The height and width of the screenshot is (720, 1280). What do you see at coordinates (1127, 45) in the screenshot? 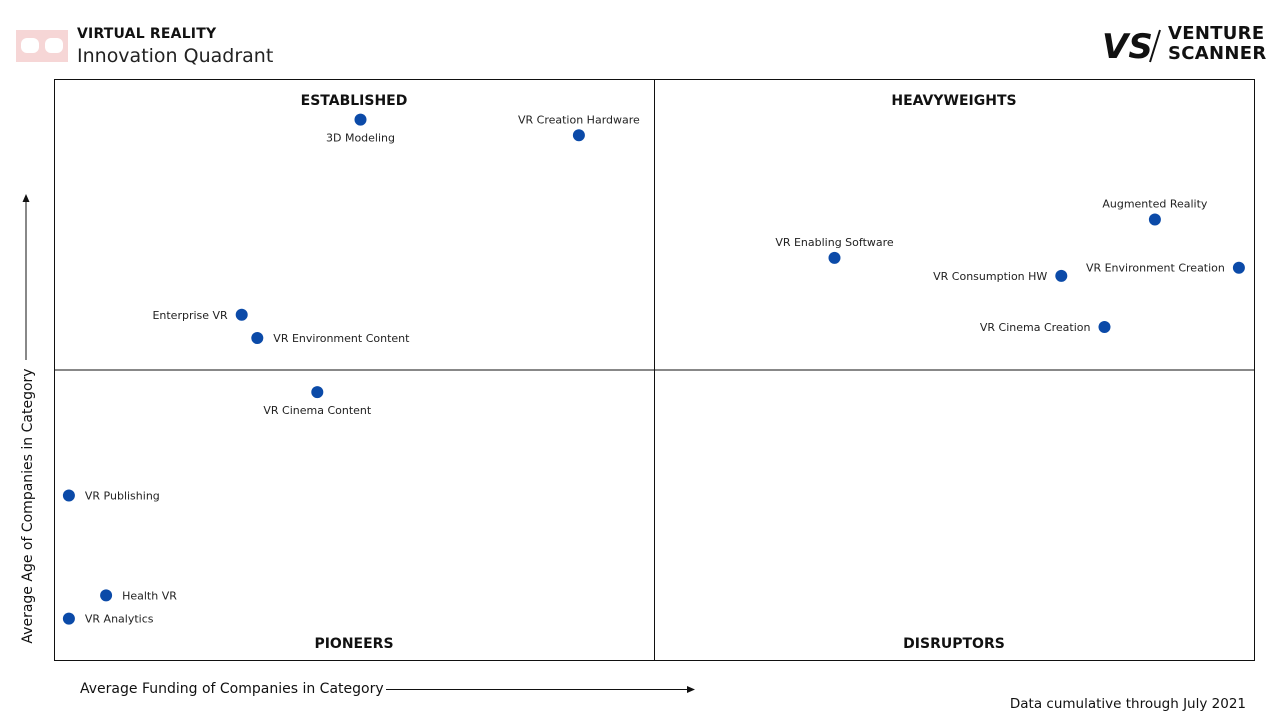
I see `brand-mark: VS` at bounding box center [1127, 45].